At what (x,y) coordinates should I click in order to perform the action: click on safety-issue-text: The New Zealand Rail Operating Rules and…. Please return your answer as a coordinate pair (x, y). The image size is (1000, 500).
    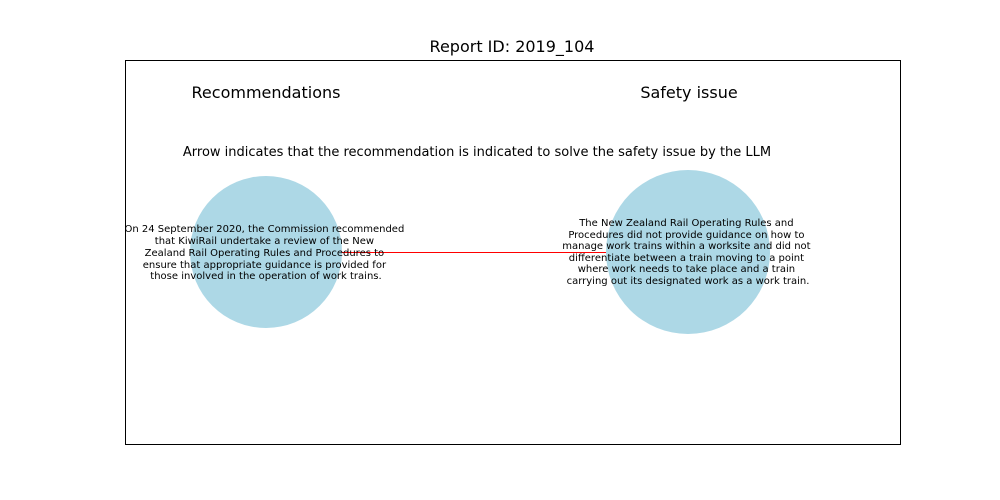
    Looking at the image, I should click on (688, 252).